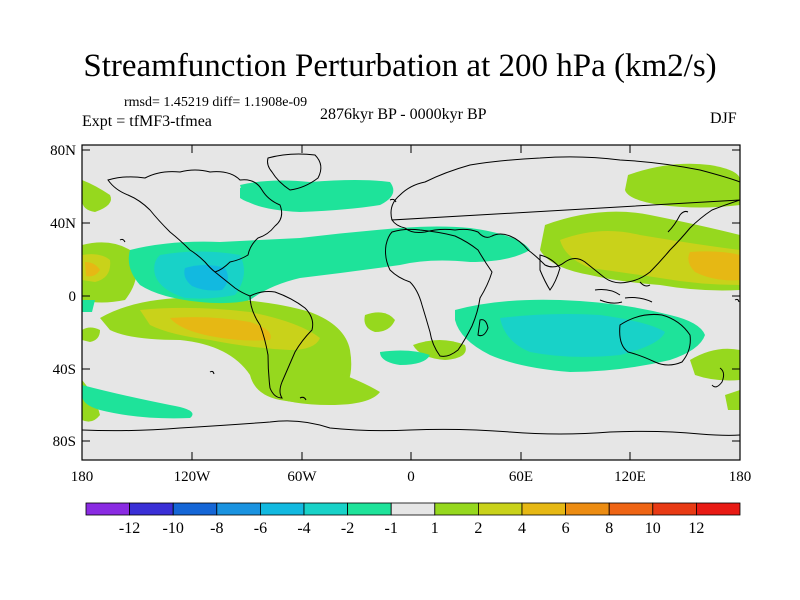  Describe the element at coordinates (195, 221) in the screenshot. I see `north-america-coastline` at that location.